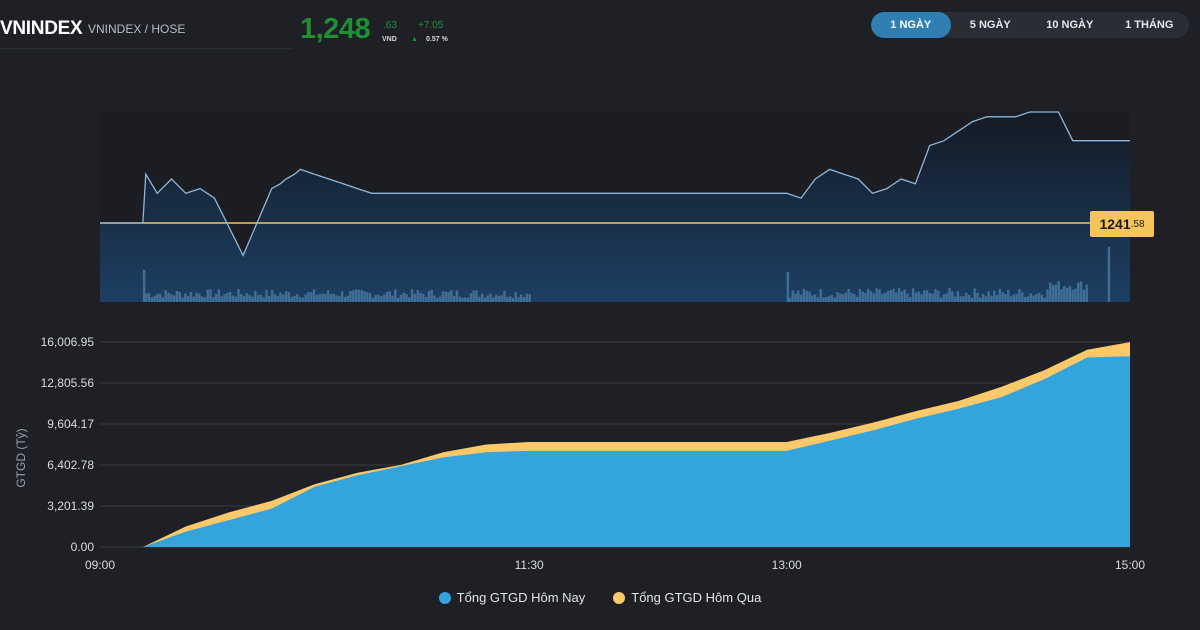 The width and height of the screenshot is (1200, 630). What do you see at coordinates (600, 597) in the screenshot?
I see `chart-legend: Tổng GTGD Hôm Nay Tổng GTGD Hôm Qua` at bounding box center [600, 597].